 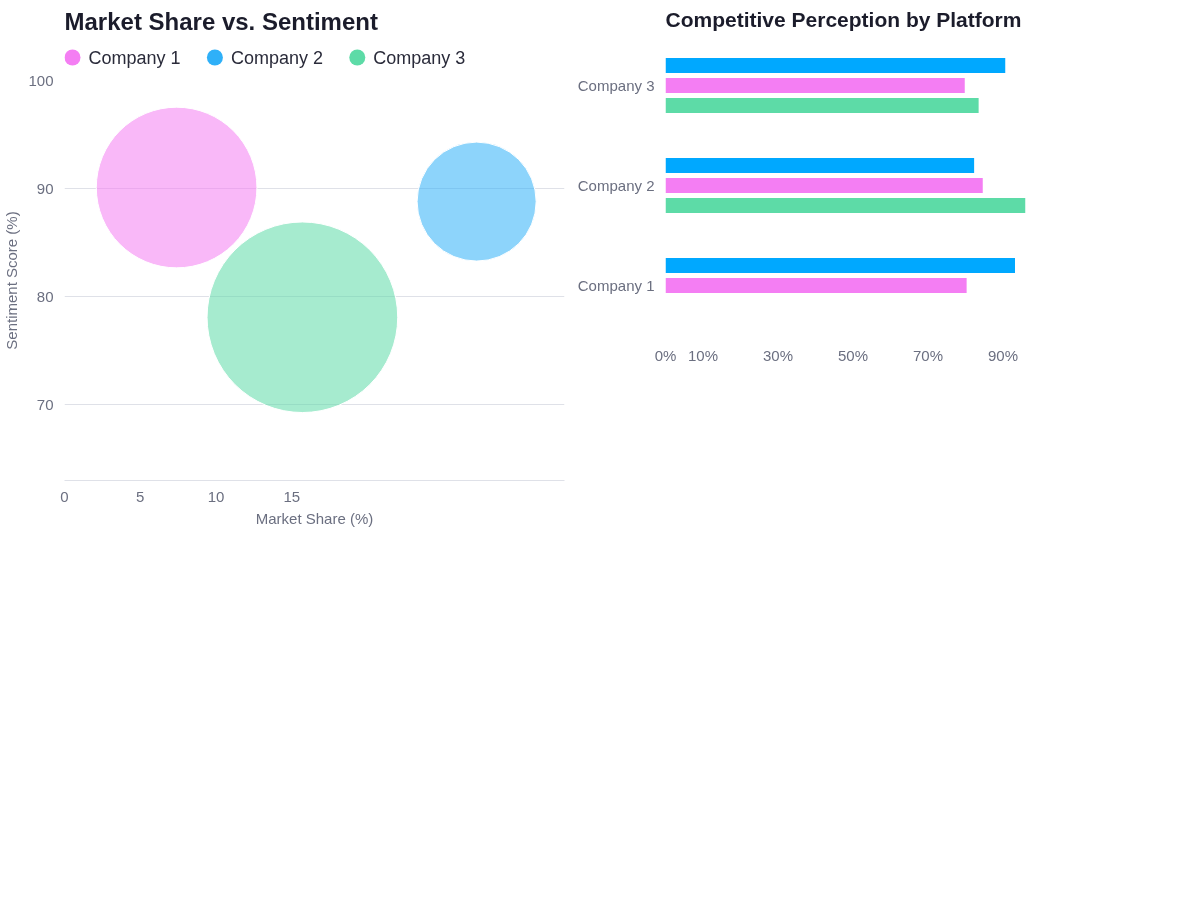 What do you see at coordinates (276, 57) in the screenshot?
I see `legend-label: Company 2` at bounding box center [276, 57].